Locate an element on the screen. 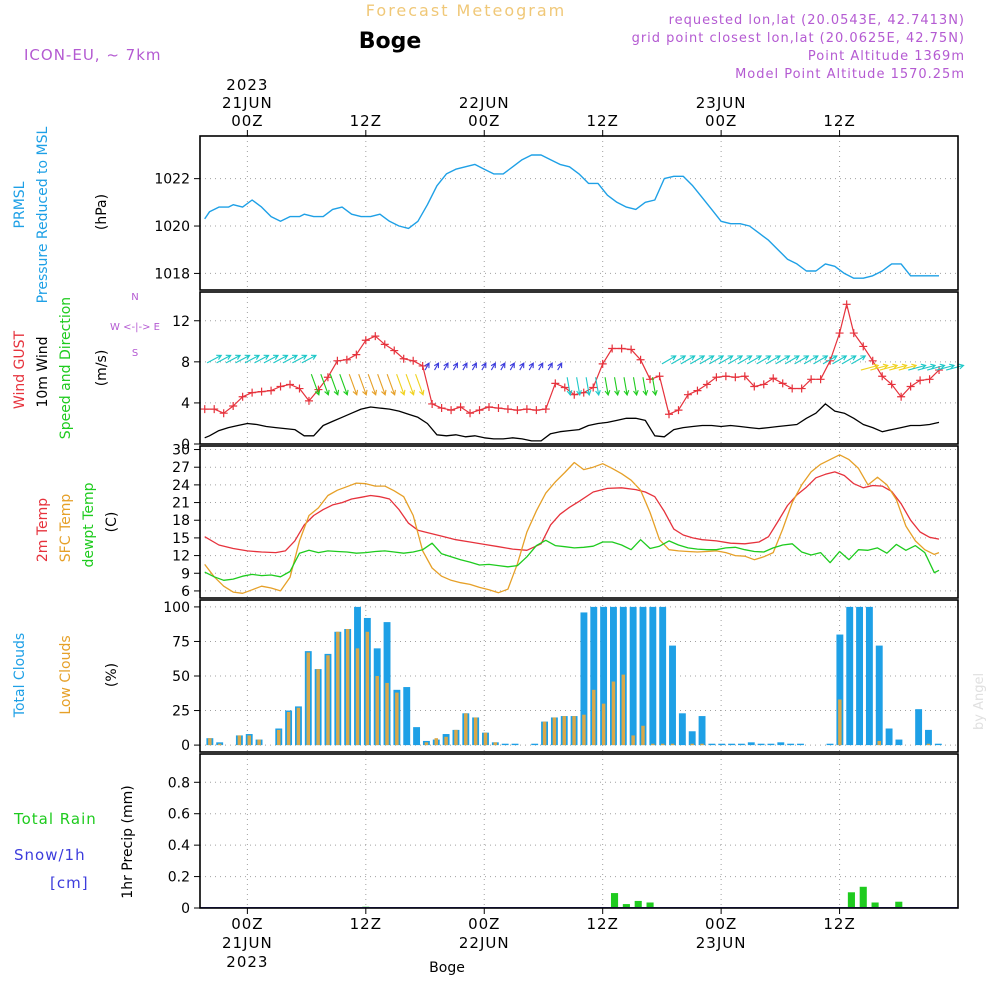 The height and width of the screenshot is (1000, 1000). pressure-y-tick-label: 1022 is located at coordinates (172, 180).